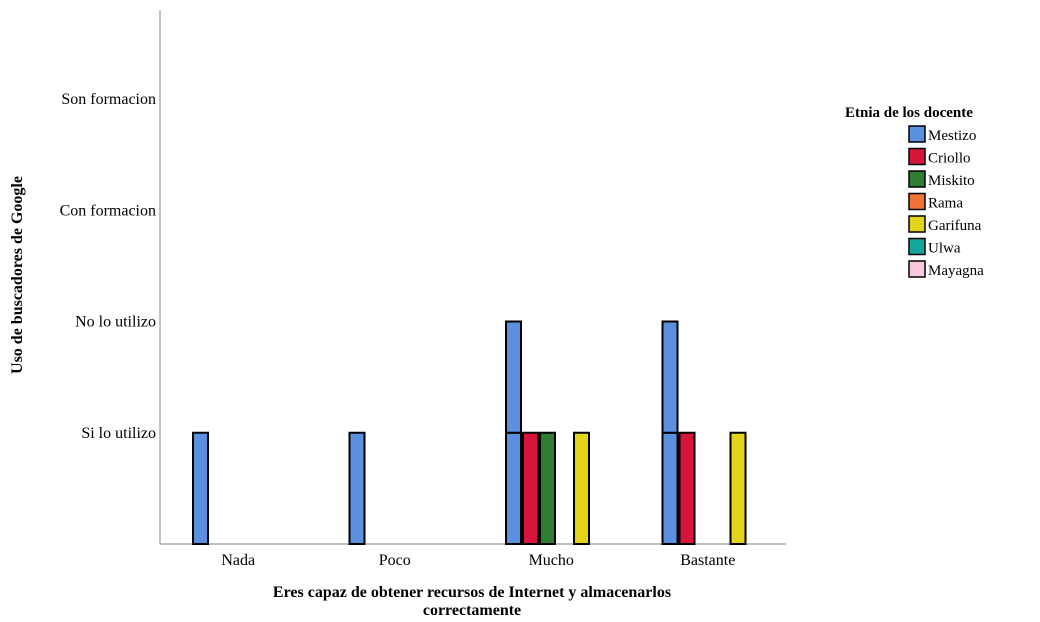  I want to click on y-tick-label: Con formacion, so click(108, 210).